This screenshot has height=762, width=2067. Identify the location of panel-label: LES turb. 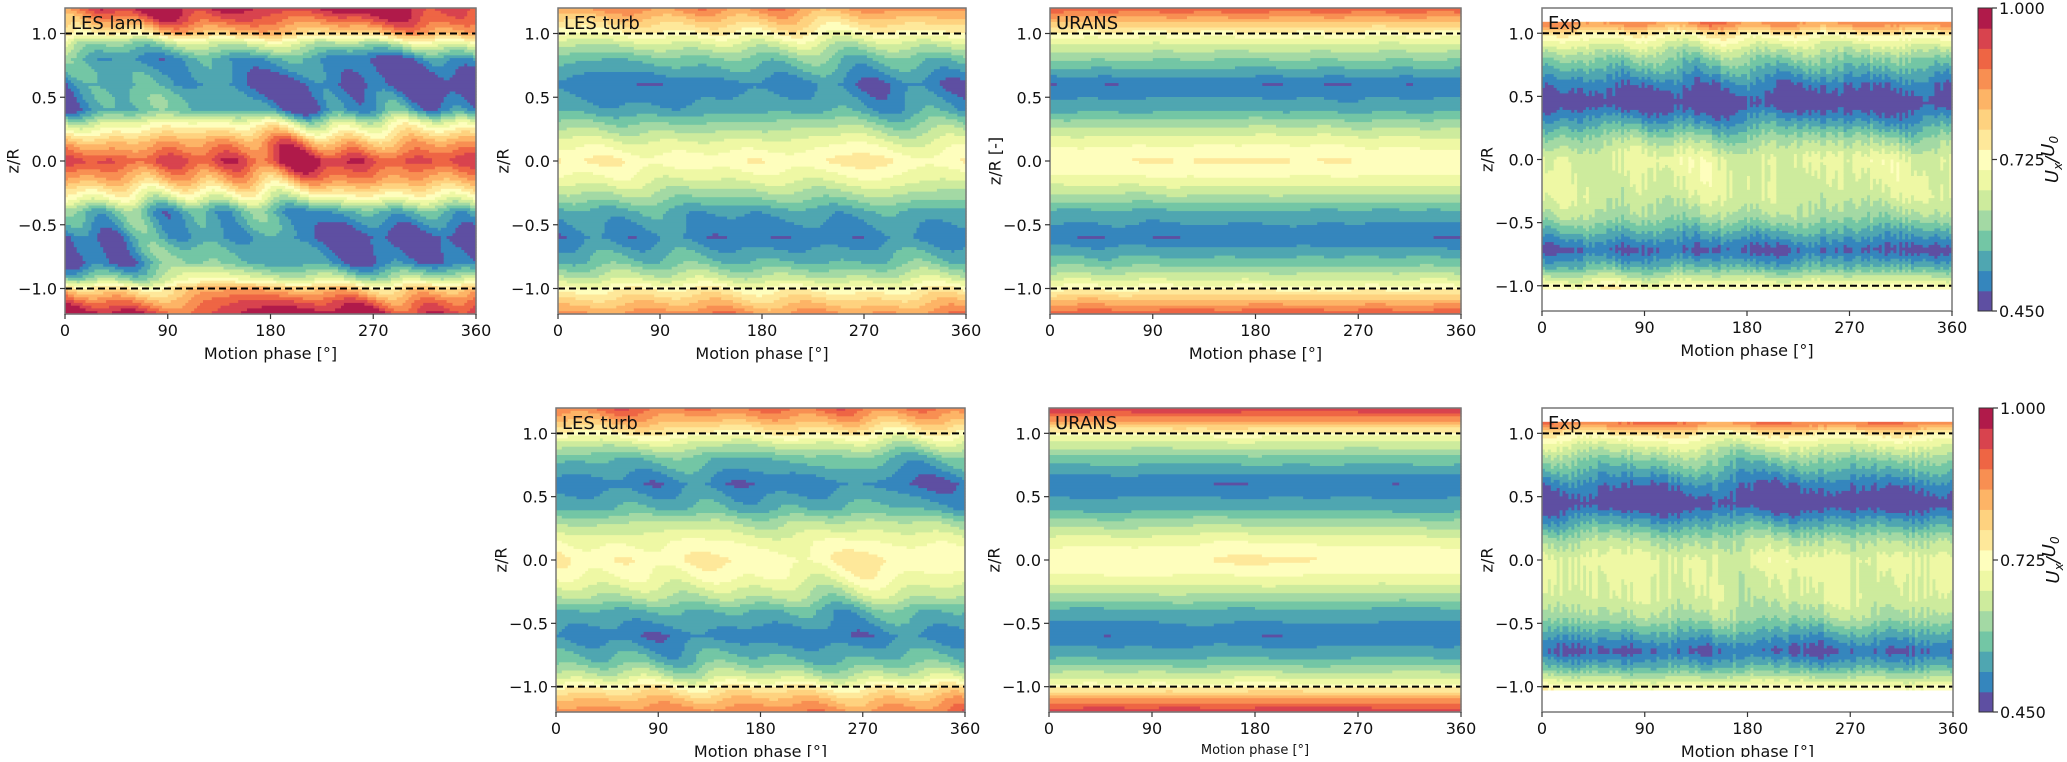
(602, 23).